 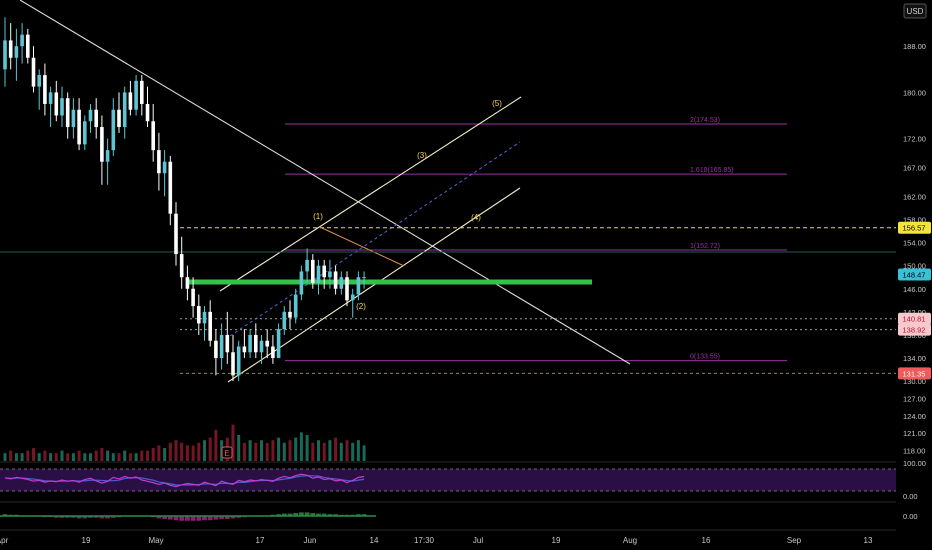 I want to click on price-tag-label: 138.92, so click(x=914, y=330).